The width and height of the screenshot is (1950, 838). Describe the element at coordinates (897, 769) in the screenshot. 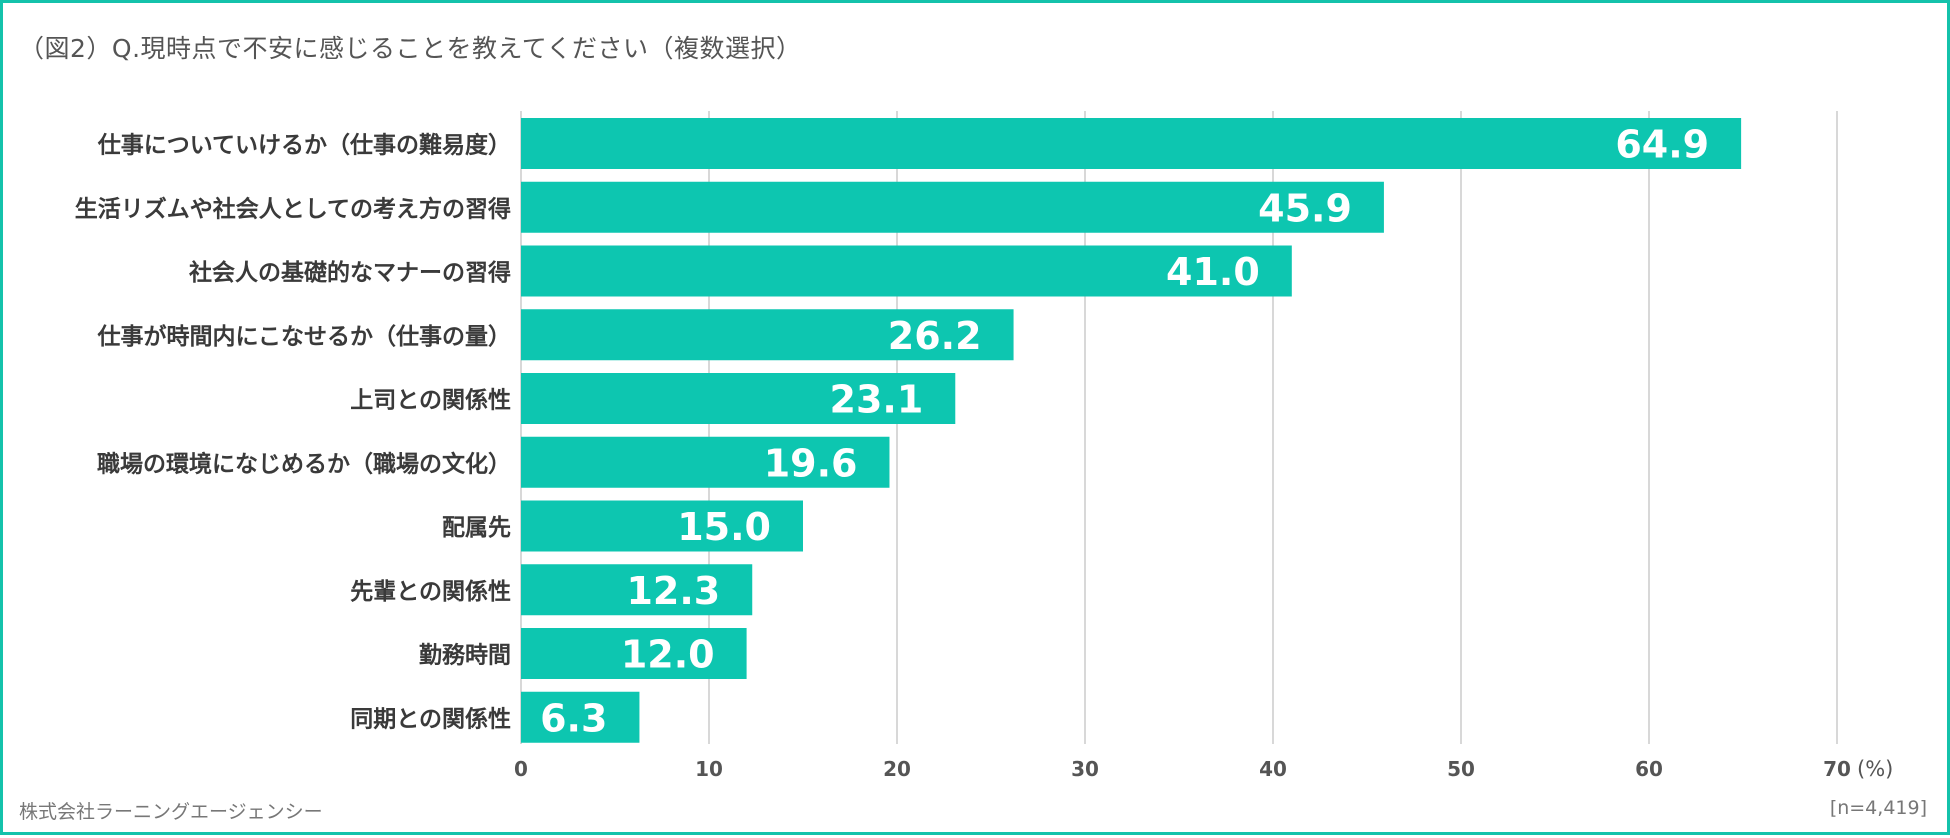

I see `x-tick-label: 20` at that location.